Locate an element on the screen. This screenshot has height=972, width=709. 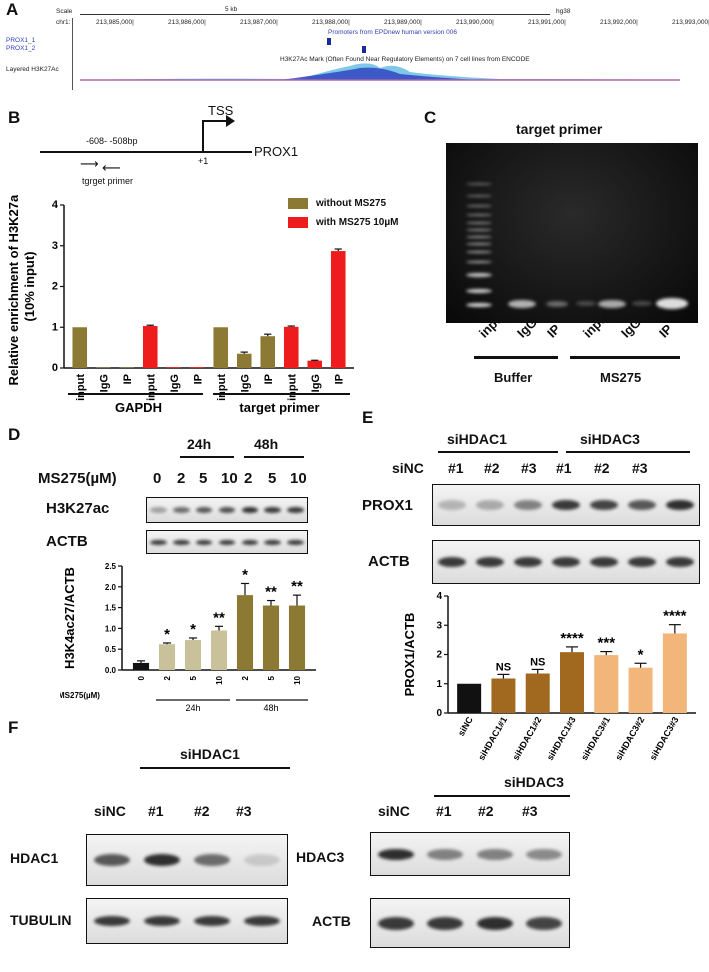
blot-label-actb-f: ACTB is located at coordinates (331, 921).